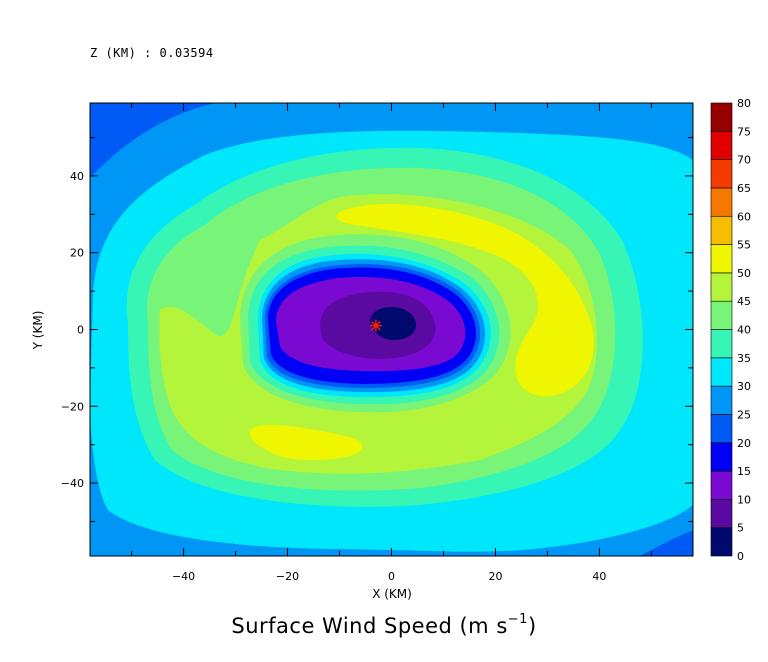 The width and height of the screenshot is (768, 662). What do you see at coordinates (391, 576) in the screenshot?
I see `x-tick-label: 0` at bounding box center [391, 576].